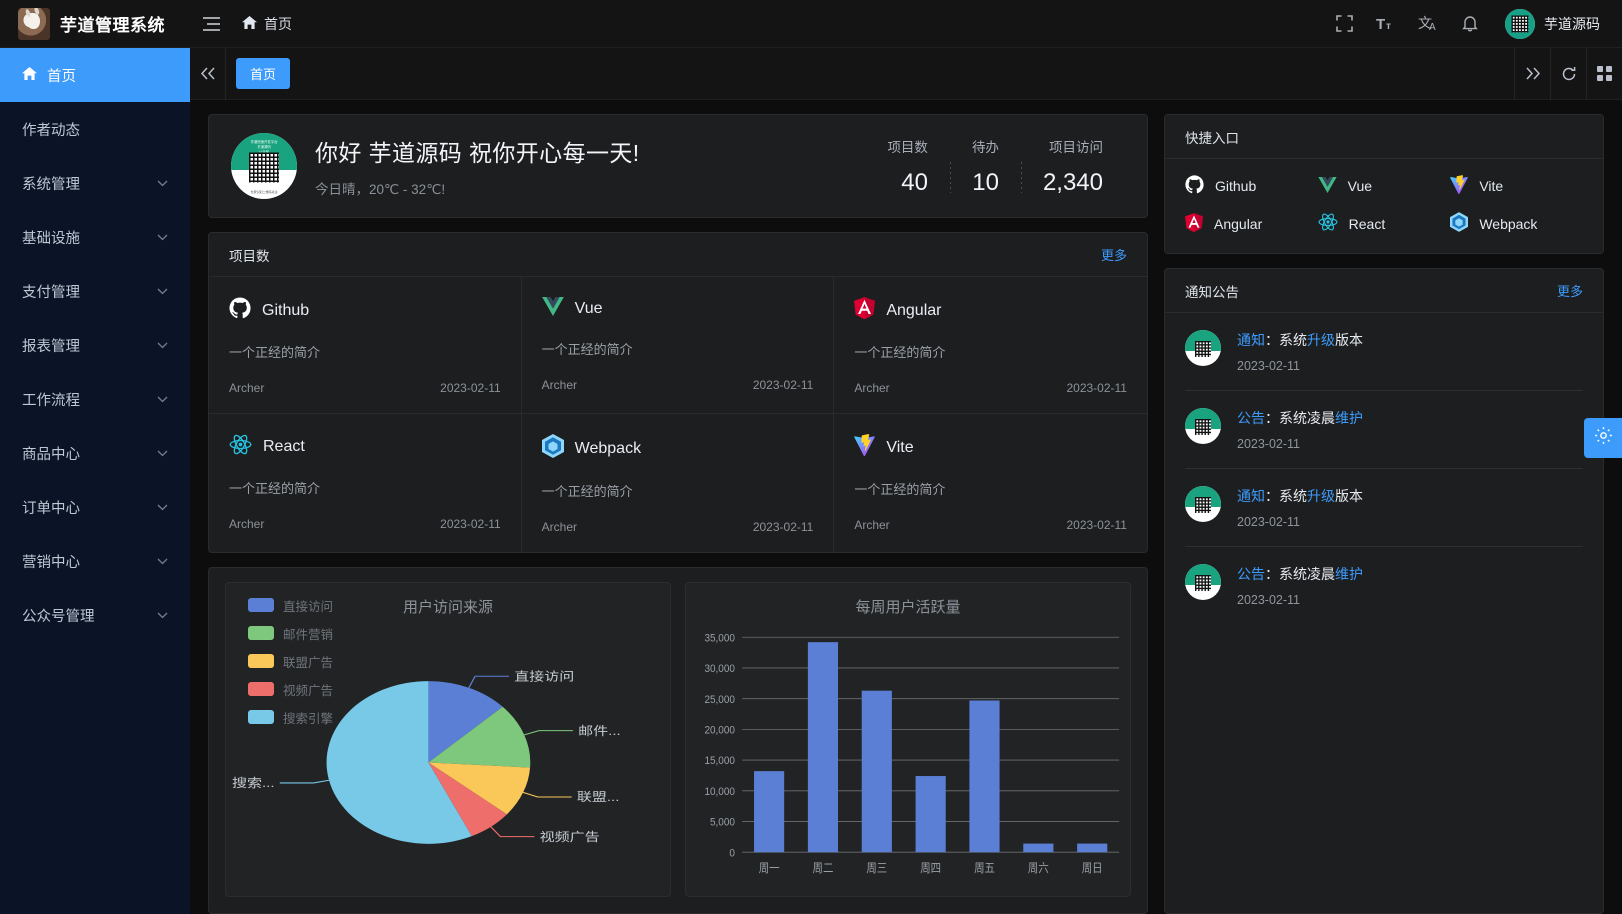 This screenshot has height=914, width=1622. I want to click on notice-highlight: 升级, so click(1321, 496).